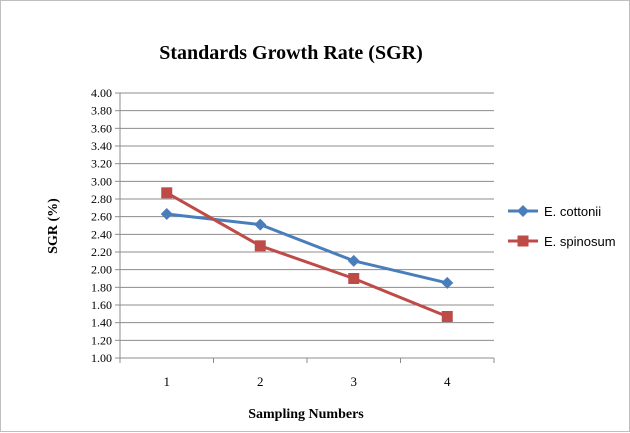 Image resolution: width=630 pixels, height=433 pixels. I want to click on x-tick-label: 4, so click(447, 381).